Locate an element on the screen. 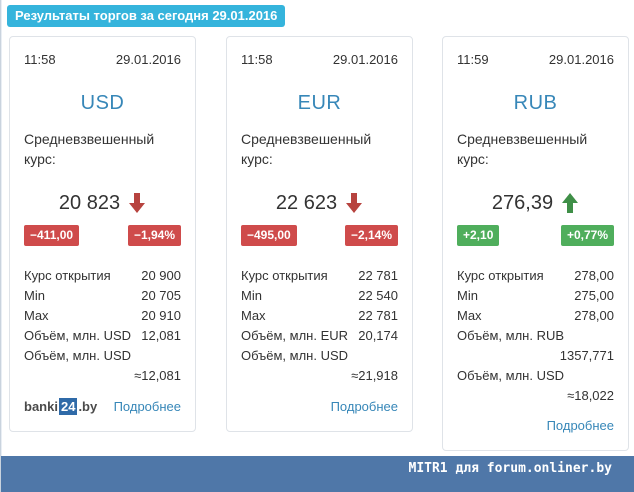 Image resolution: width=634 pixels, height=492 pixels. stat-value: 1357,771 is located at coordinates (586, 355).